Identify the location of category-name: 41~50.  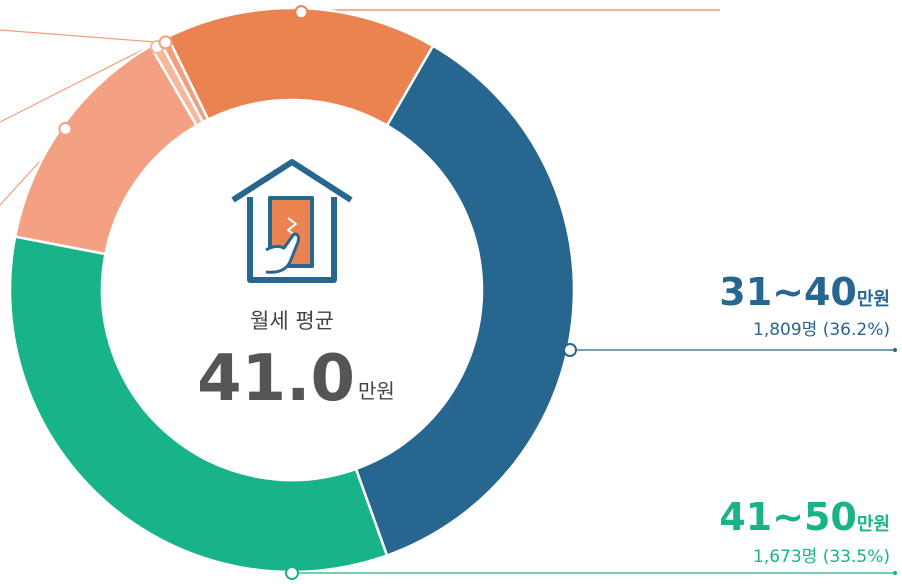
(788, 517).